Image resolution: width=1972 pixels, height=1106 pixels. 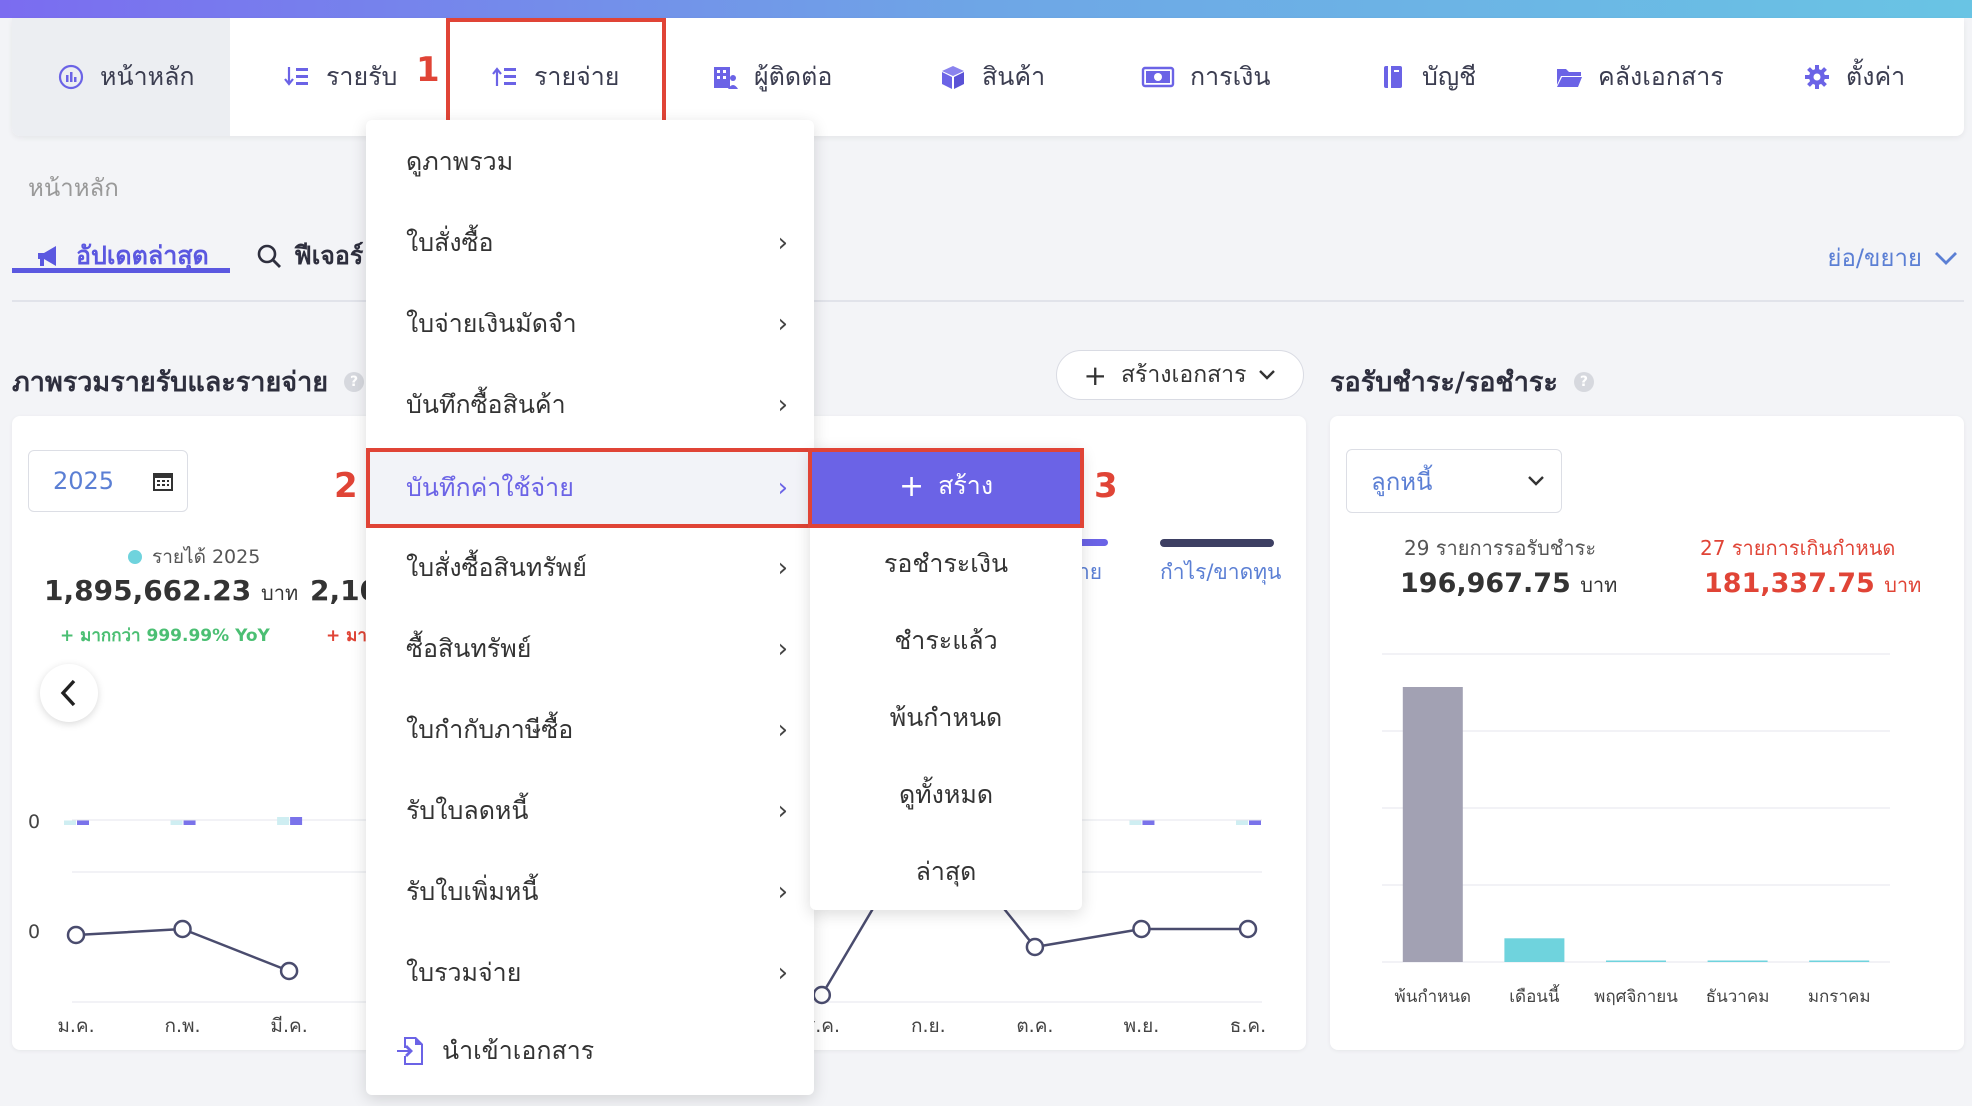 I want to click on create-document-label: สร้างเอกสาร, so click(x=1184, y=375).